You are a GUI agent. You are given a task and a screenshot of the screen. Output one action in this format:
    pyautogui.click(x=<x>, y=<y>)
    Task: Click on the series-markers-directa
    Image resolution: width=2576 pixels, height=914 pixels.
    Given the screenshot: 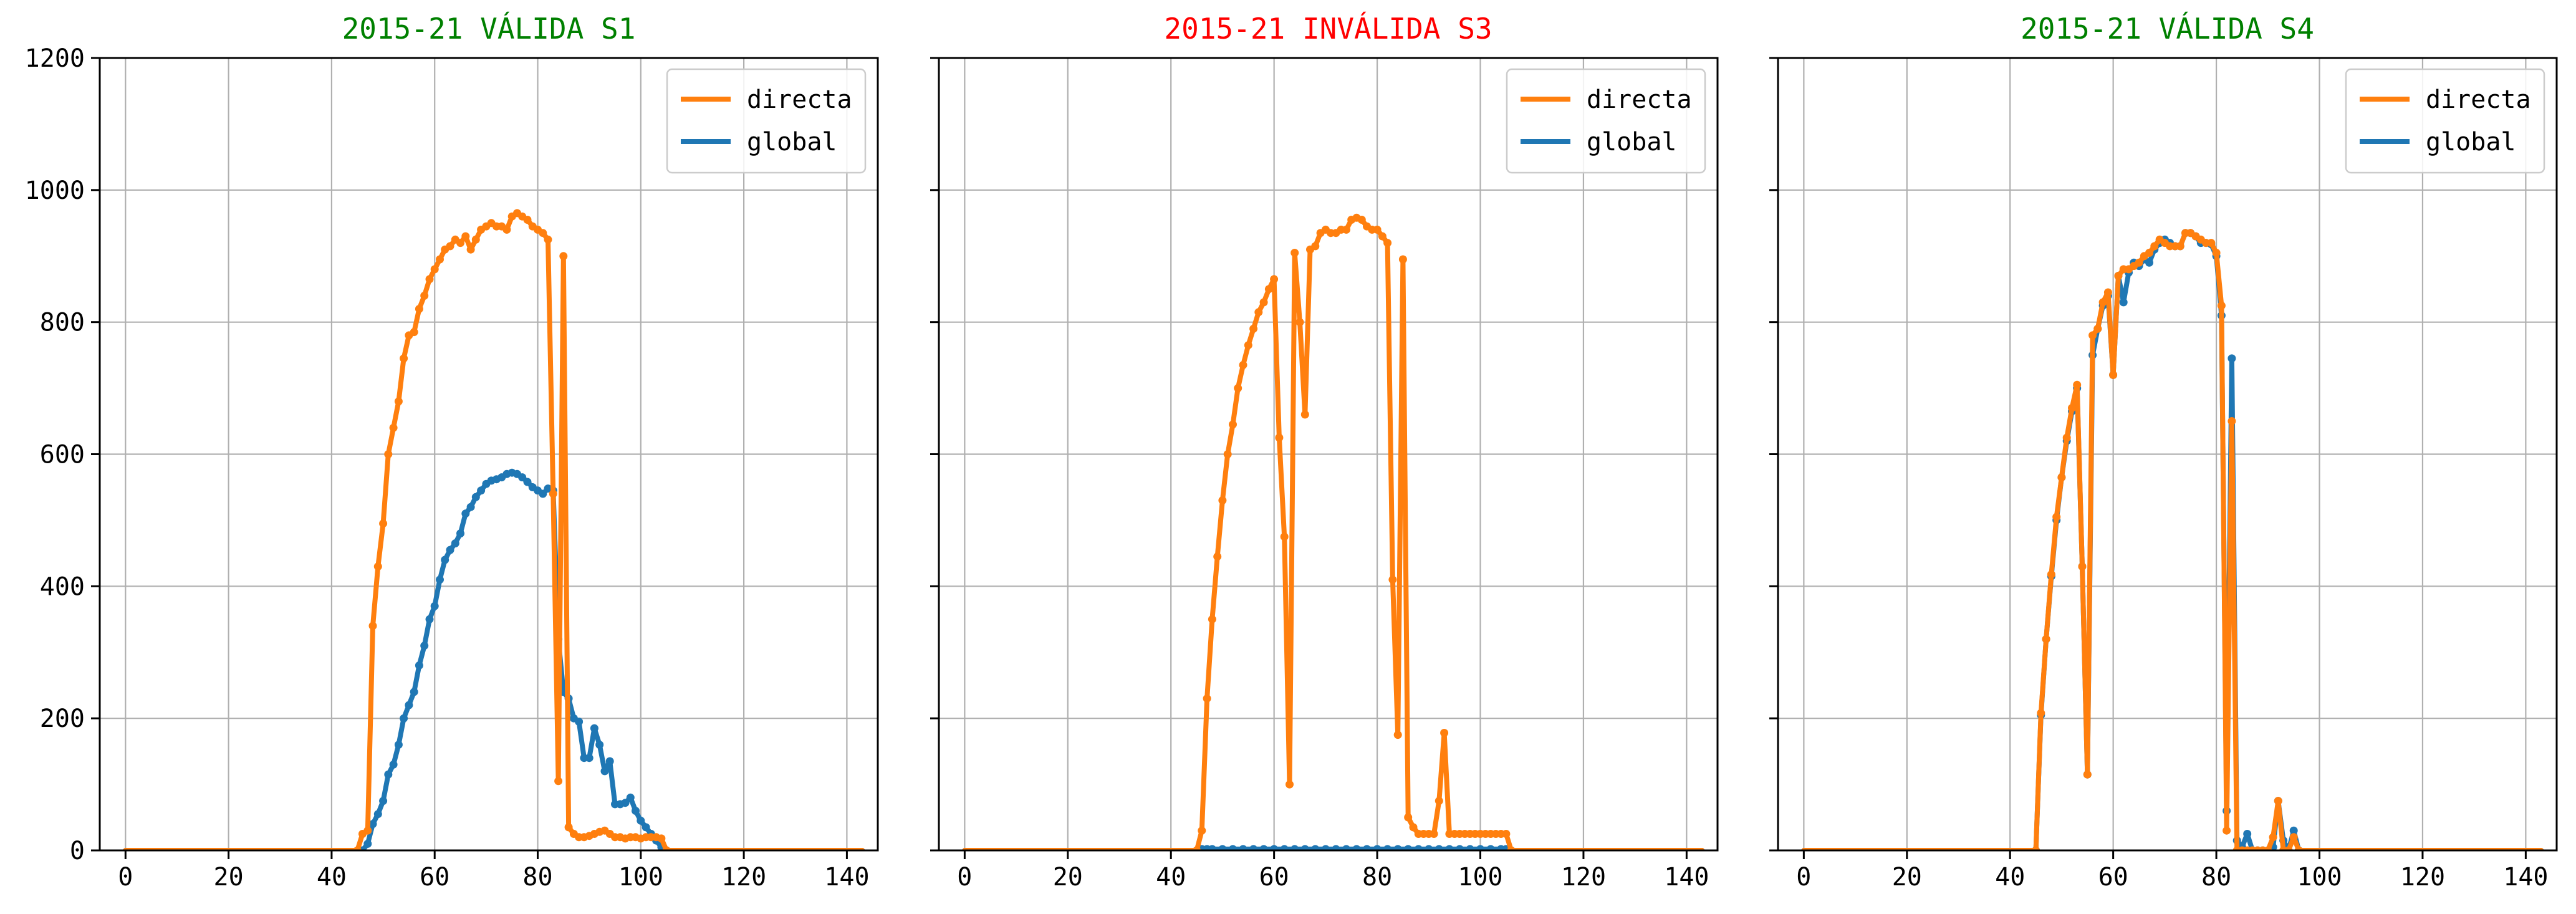 What is the action you would take?
    pyautogui.click(x=2167, y=539)
    